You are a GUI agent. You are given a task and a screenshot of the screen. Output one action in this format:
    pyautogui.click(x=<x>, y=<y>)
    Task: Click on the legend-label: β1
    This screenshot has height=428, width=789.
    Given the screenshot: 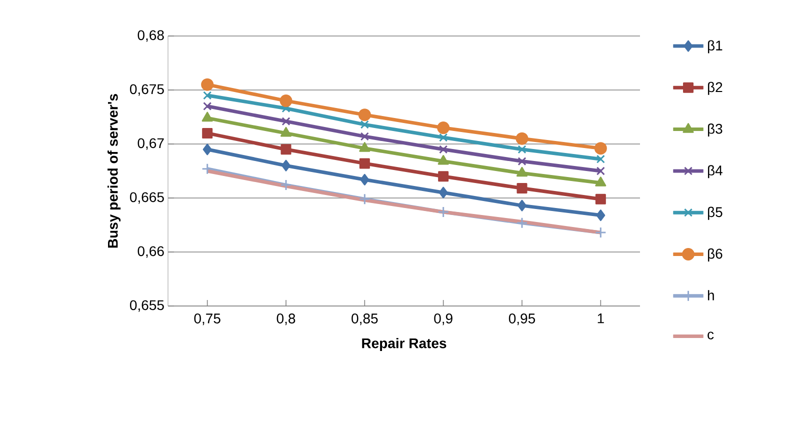 What is the action you would take?
    pyautogui.click(x=715, y=47)
    